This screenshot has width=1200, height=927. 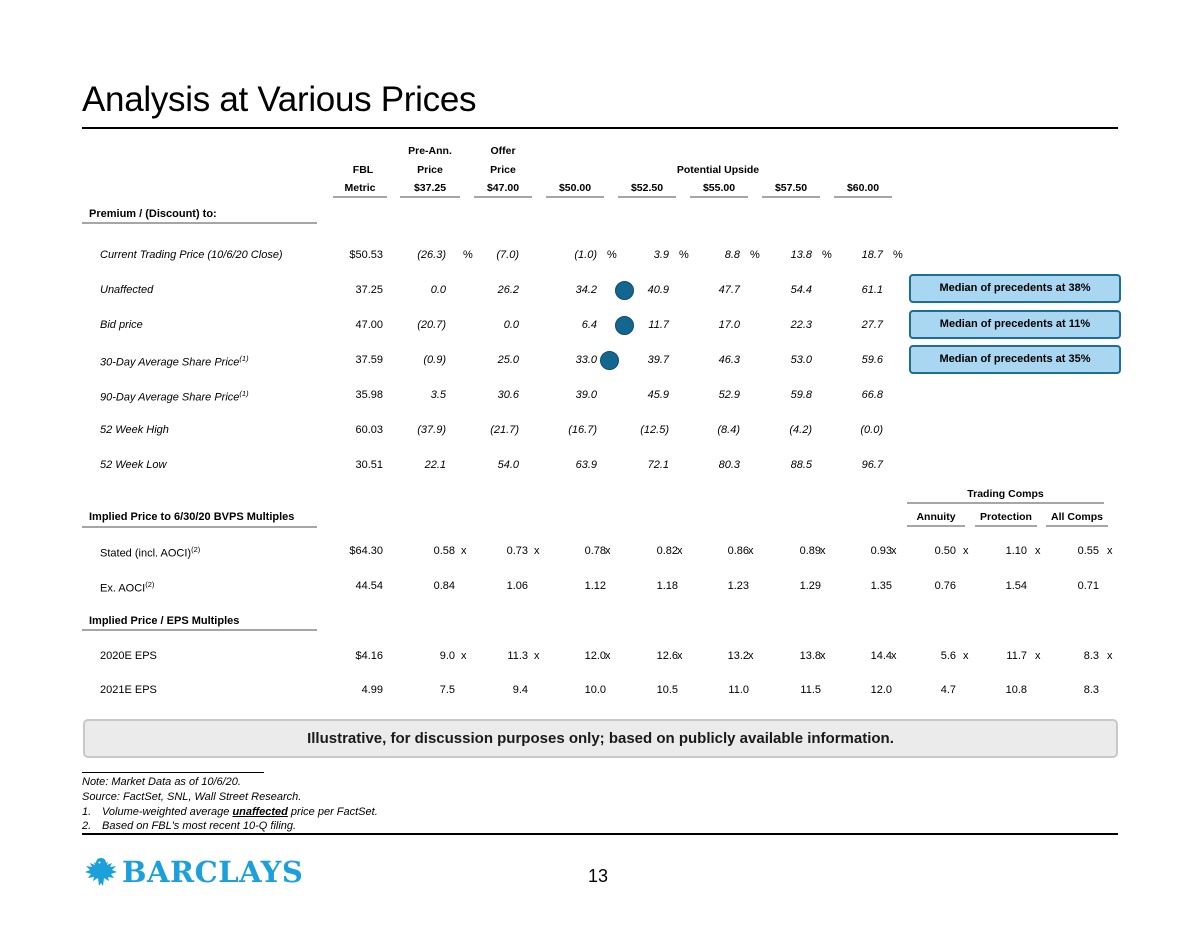 I want to click on row-label-text: 52 Week Low, so click(x=133, y=465).